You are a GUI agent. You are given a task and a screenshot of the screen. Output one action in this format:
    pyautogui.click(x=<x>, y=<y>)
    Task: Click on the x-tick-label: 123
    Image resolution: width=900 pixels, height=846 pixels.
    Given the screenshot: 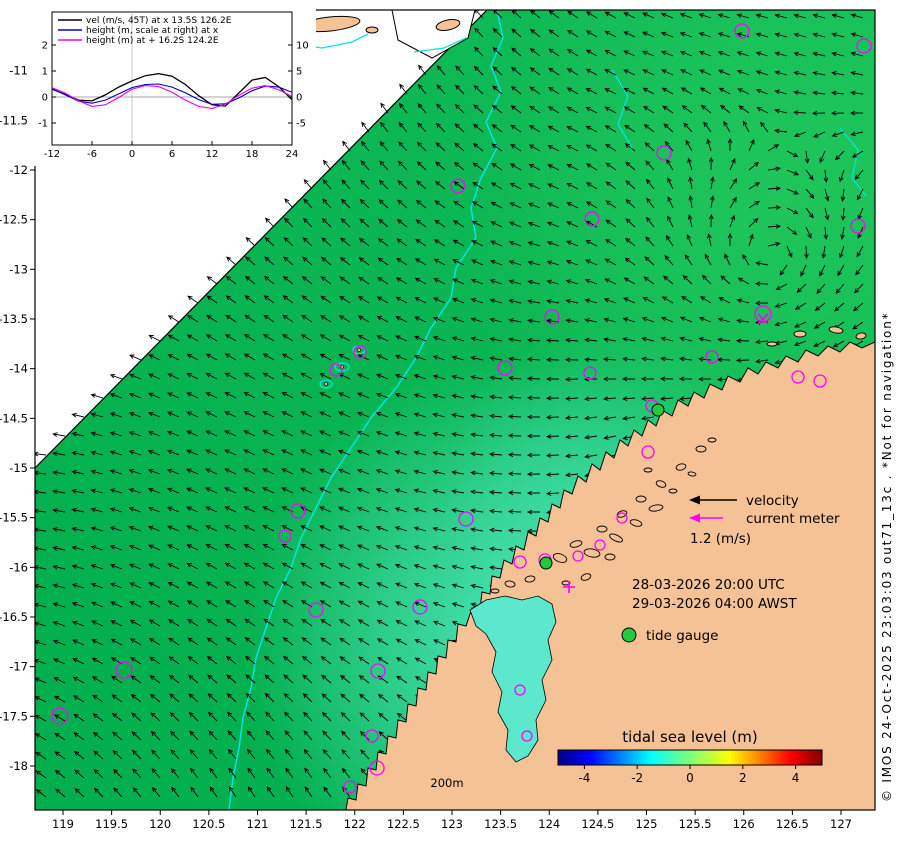 What is the action you would take?
    pyautogui.click(x=452, y=824)
    